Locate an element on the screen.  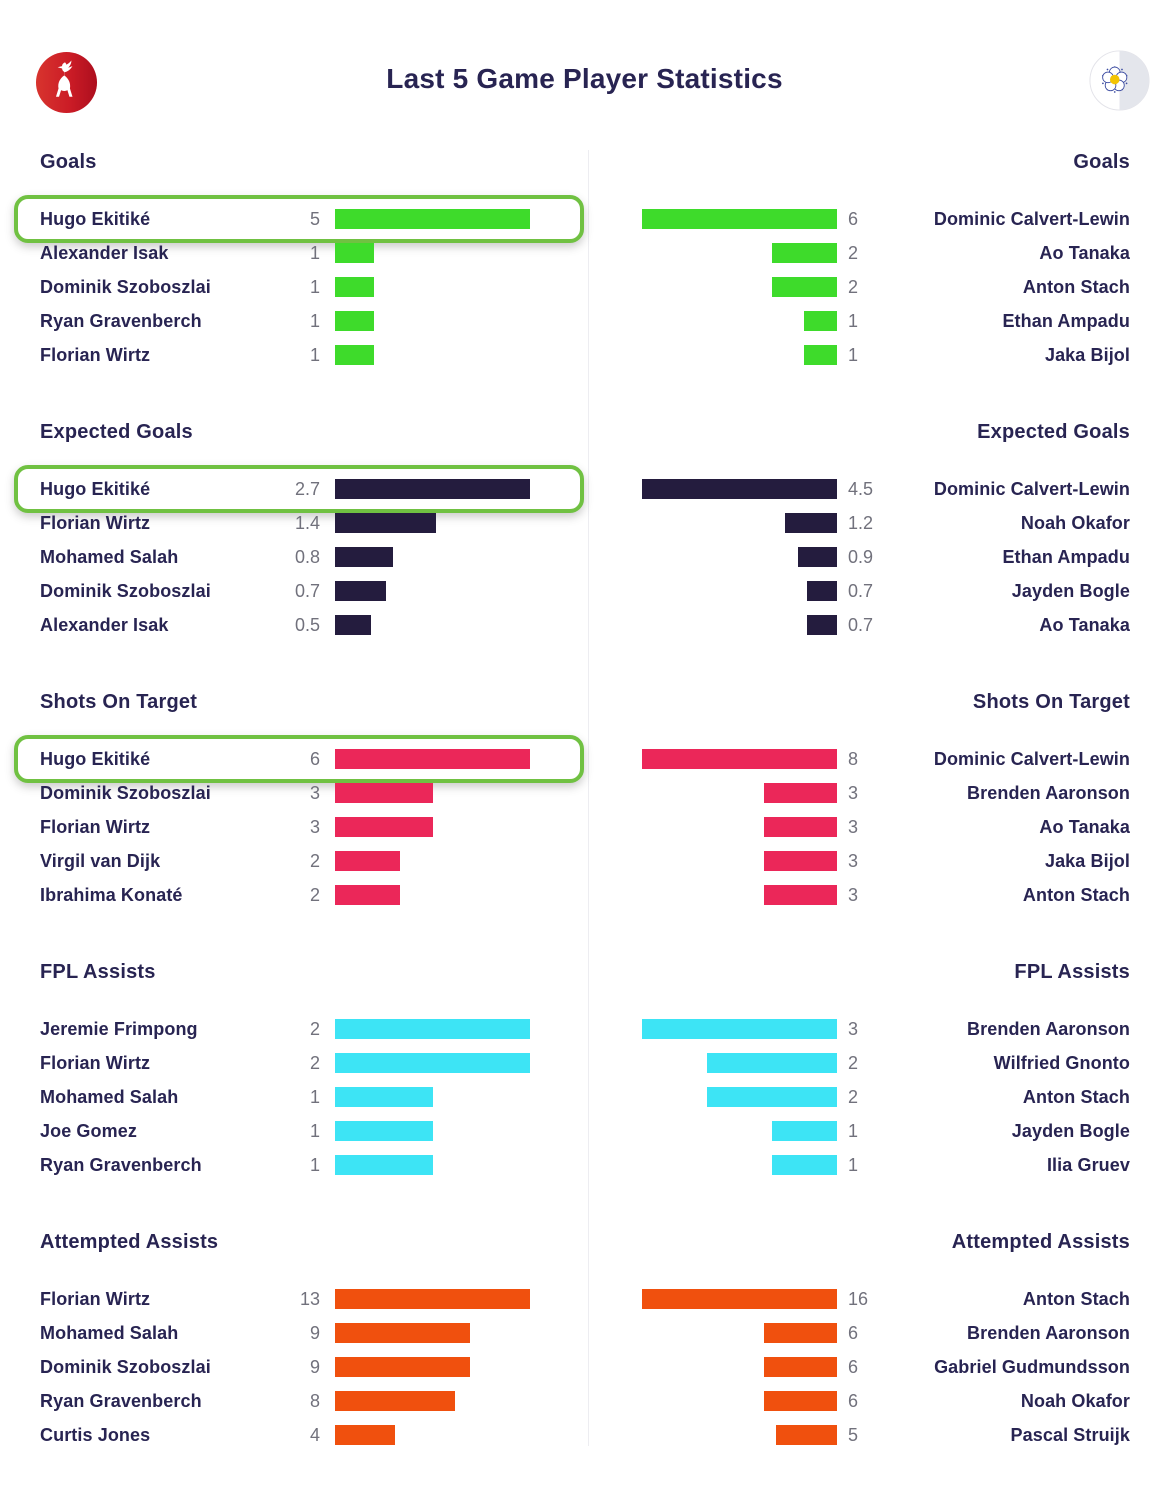
player-stat-left: Curtis Jones 4 is located at coordinates (294, 1435).